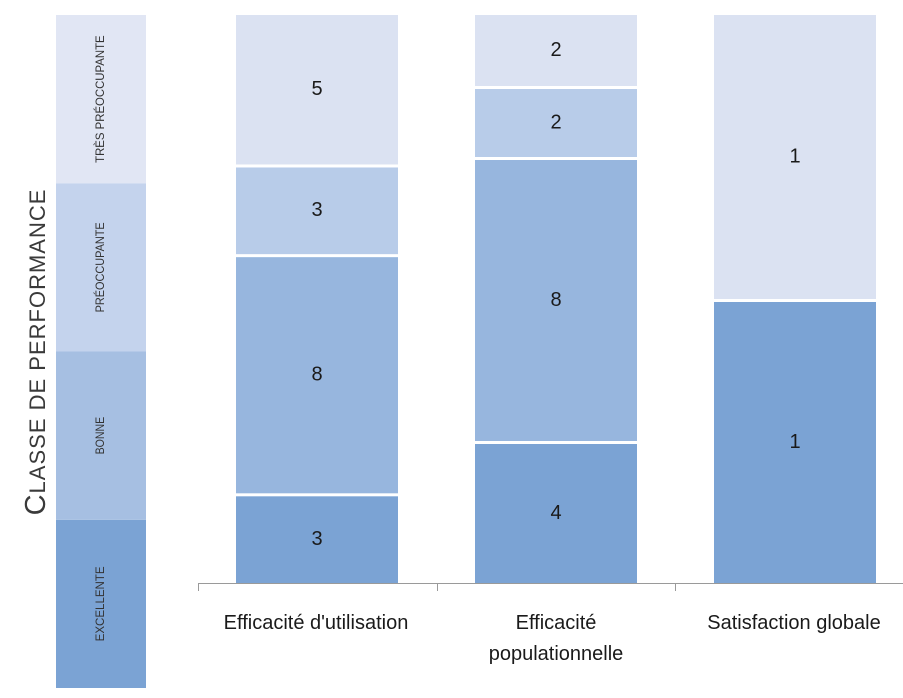 This screenshot has width=903, height=698. I want to click on x-tick-label: Efficacité d'utilisation, so click(316, 623).